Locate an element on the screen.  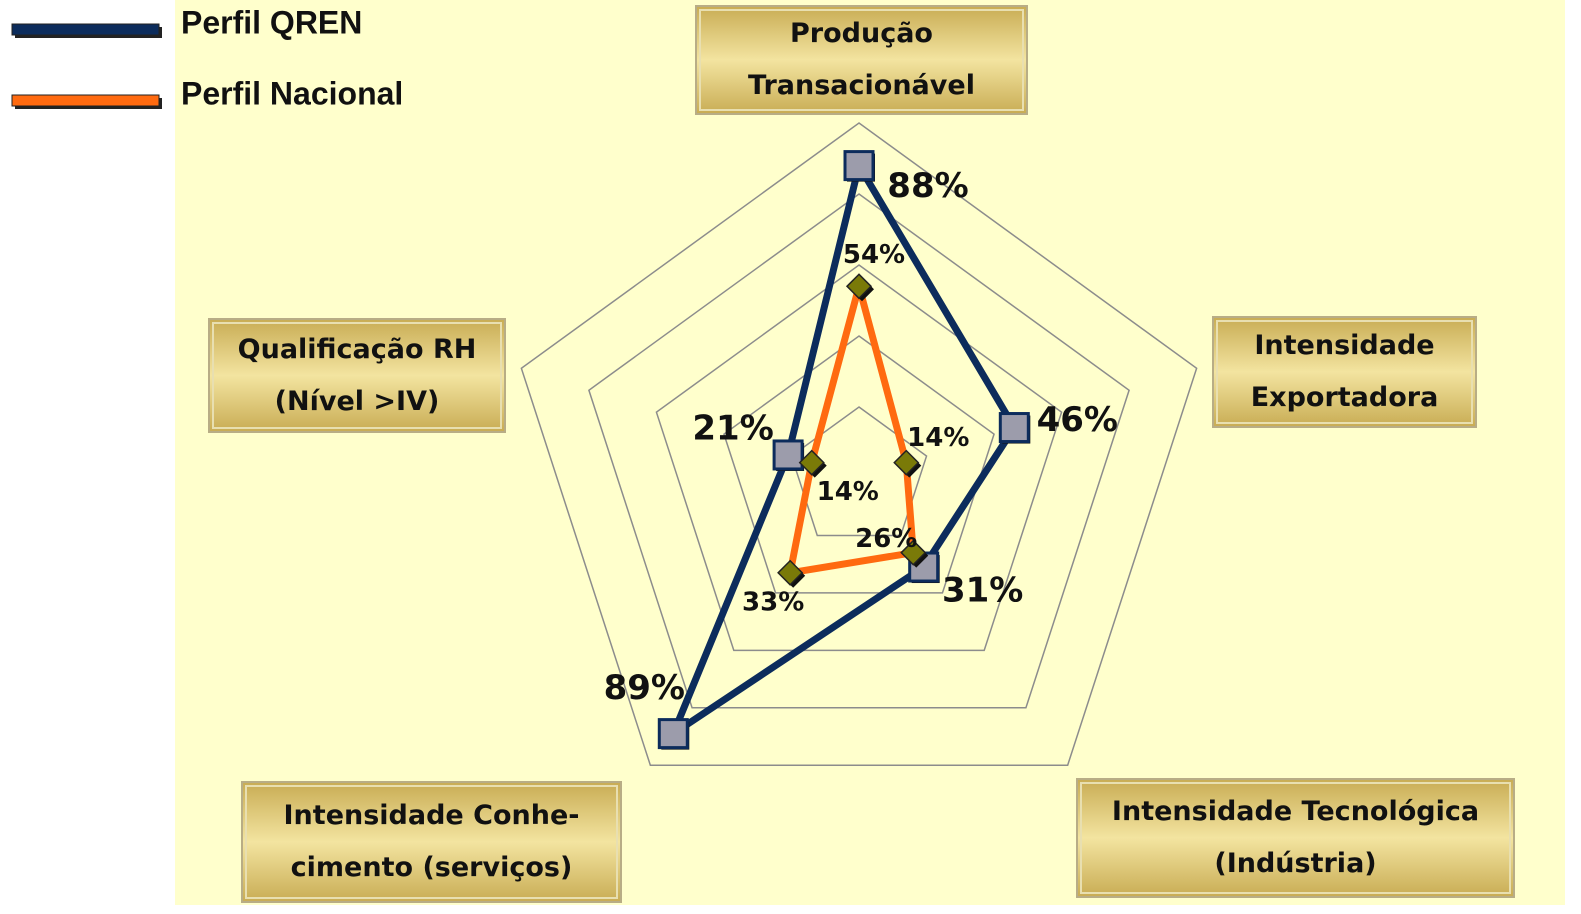
legend-label: Perfil Nacional is located at coordinates (292, 93).